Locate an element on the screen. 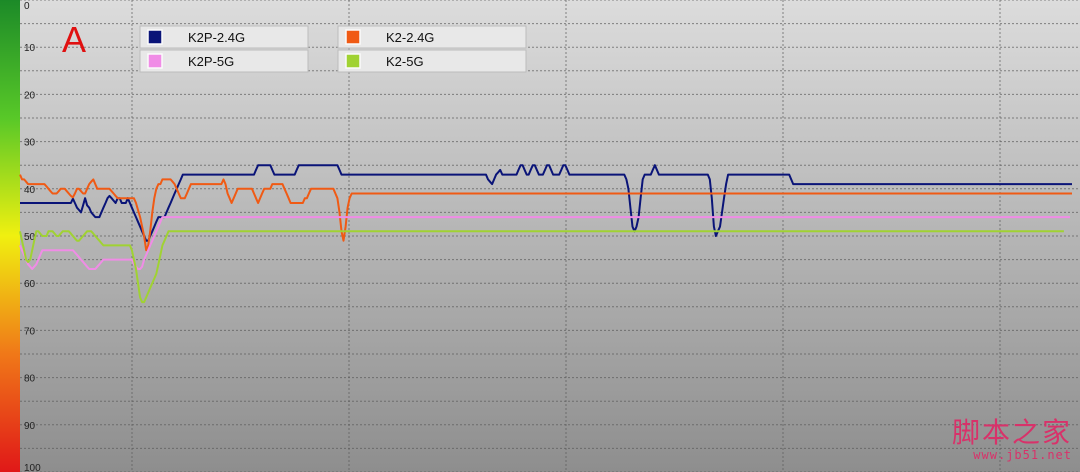  y-tick-label: 80 is located at coordinates (30, 379).